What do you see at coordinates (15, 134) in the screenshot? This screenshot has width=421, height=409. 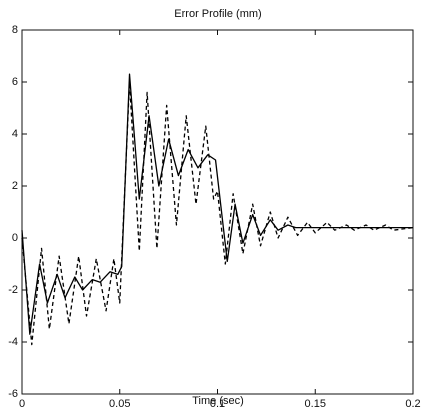 I see `y-tick-label: 4` at bounding box center [15, 134].